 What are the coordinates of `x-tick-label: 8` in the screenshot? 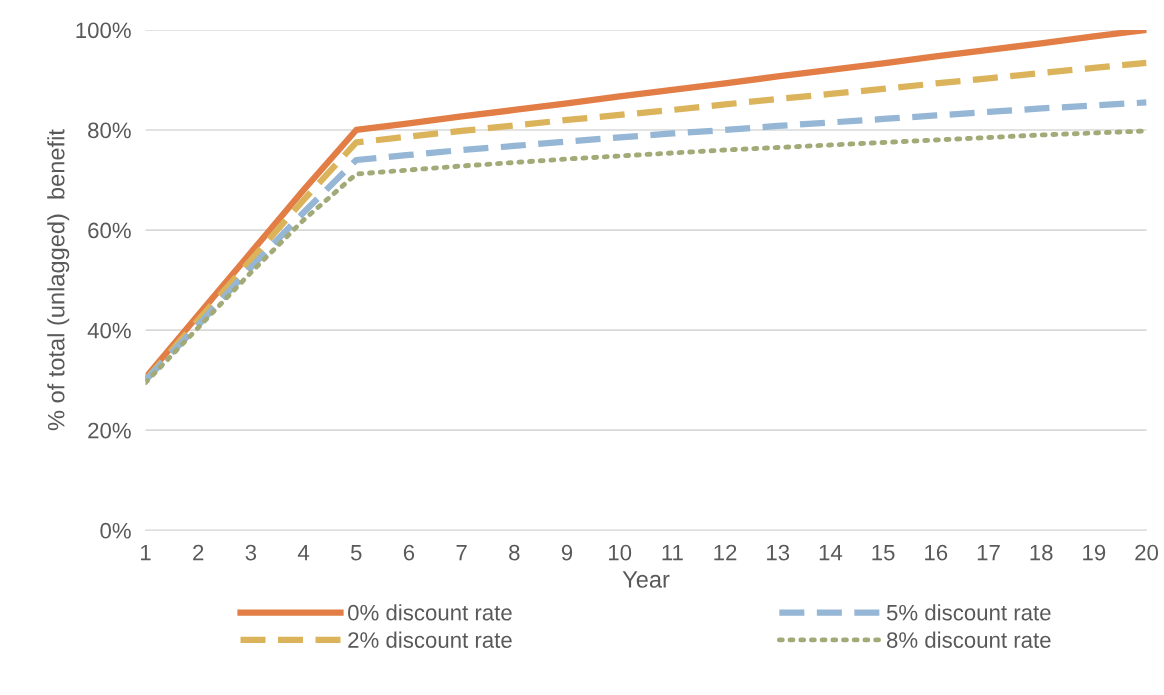 It's located at (514, 552).